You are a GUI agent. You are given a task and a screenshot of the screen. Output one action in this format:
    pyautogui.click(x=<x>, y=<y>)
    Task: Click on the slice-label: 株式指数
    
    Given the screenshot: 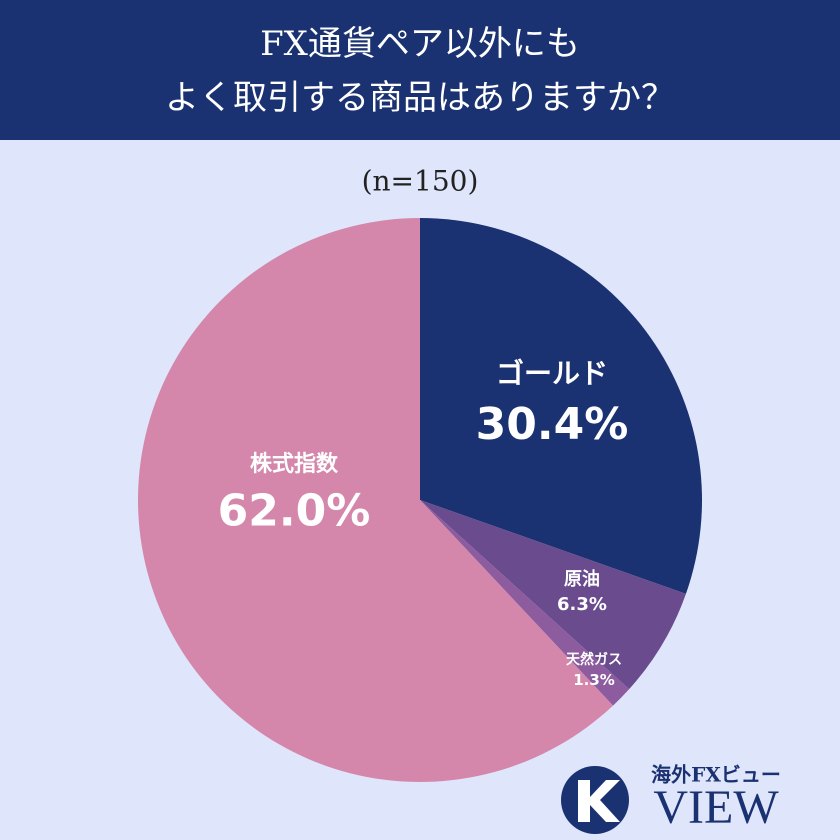 What is the action you would take?
    pyautogui.click(x=294, y=464)
    